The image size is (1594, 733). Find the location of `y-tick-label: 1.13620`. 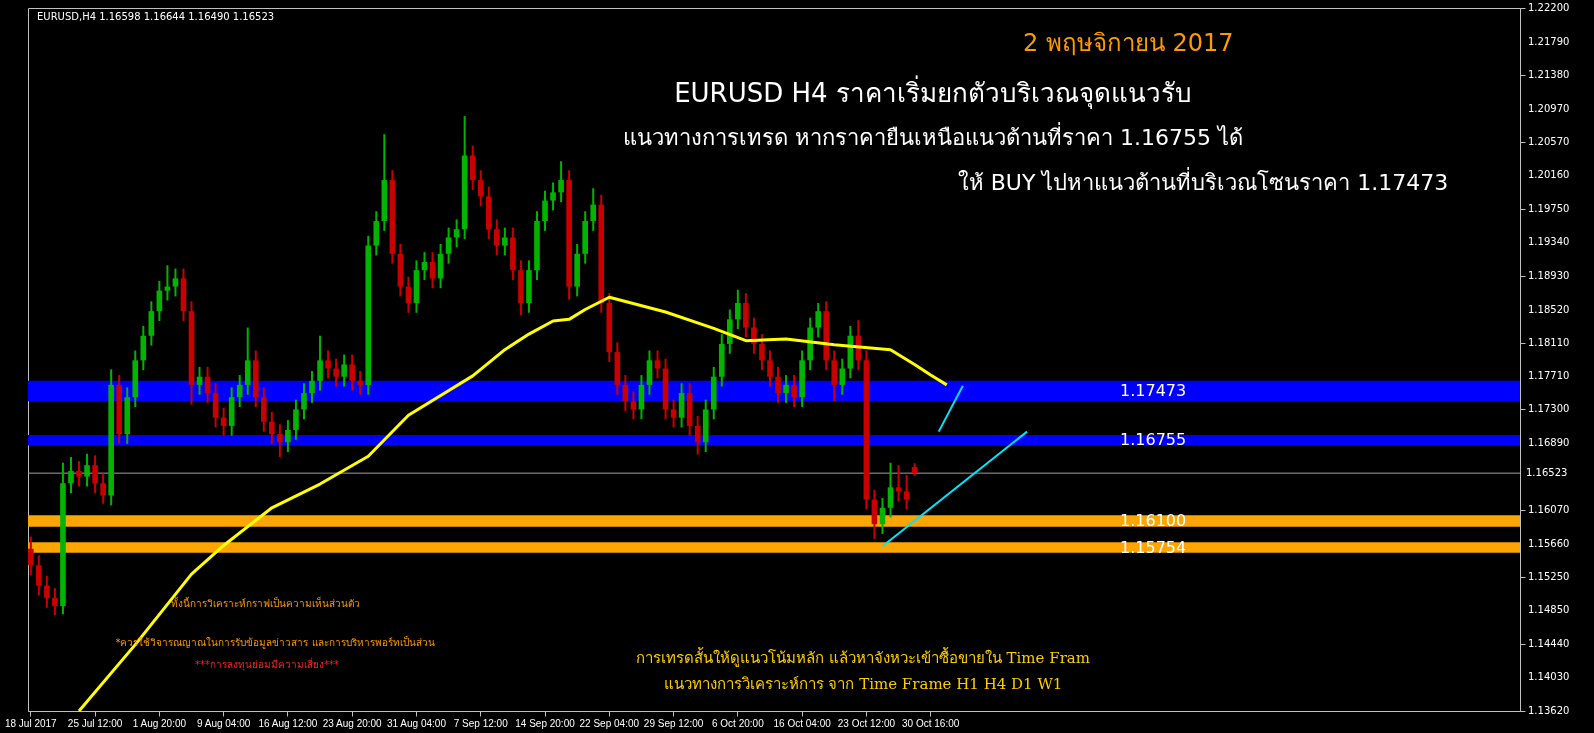

y-tick-label: 1.13620 is located at coordinates (1549, 710).